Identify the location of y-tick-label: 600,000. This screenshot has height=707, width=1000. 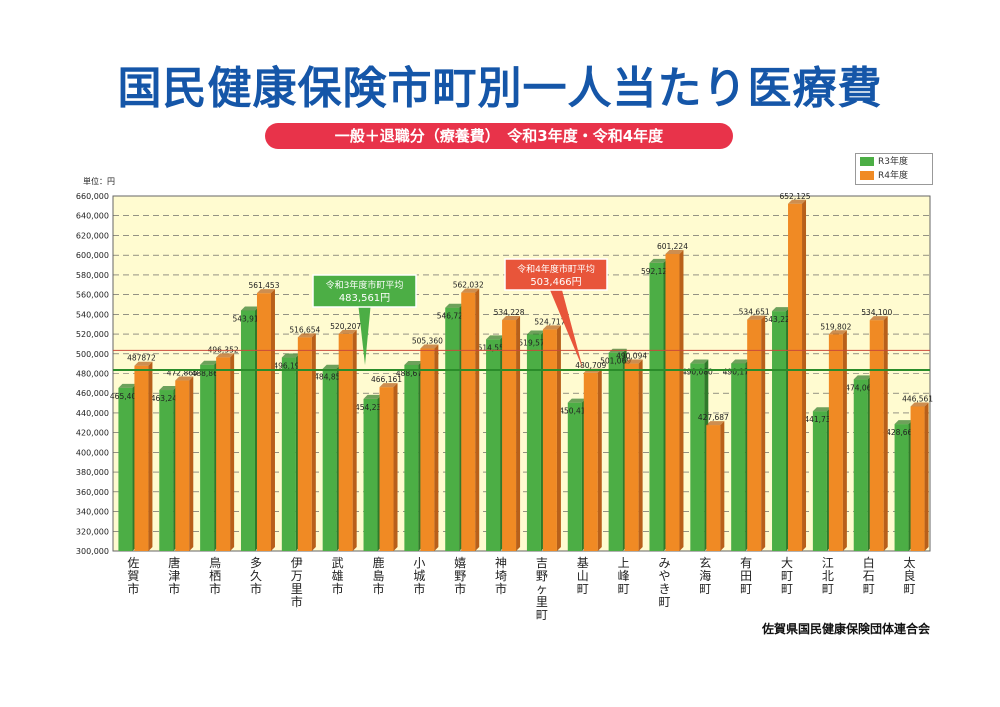
(92, 255).